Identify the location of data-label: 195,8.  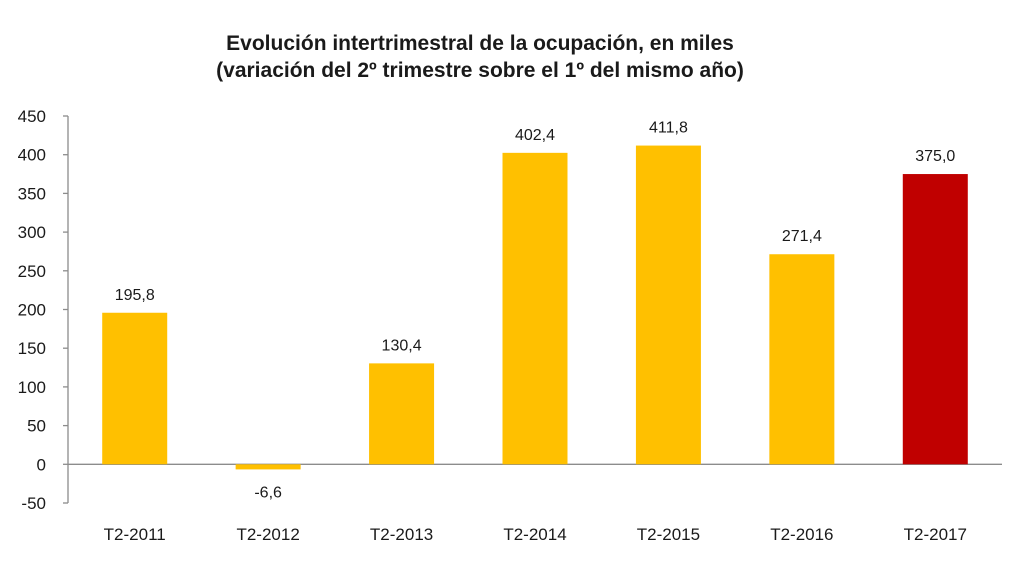
(135, 295).